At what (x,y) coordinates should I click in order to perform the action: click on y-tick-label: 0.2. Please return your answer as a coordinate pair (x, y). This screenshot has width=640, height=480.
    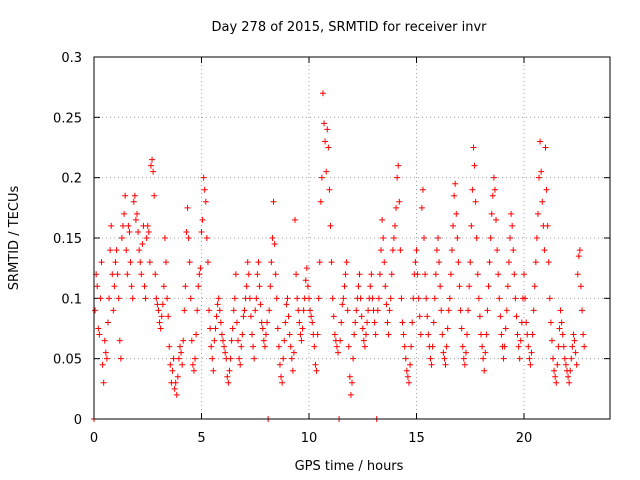
    Looking at the image, I should click on (71, 179).